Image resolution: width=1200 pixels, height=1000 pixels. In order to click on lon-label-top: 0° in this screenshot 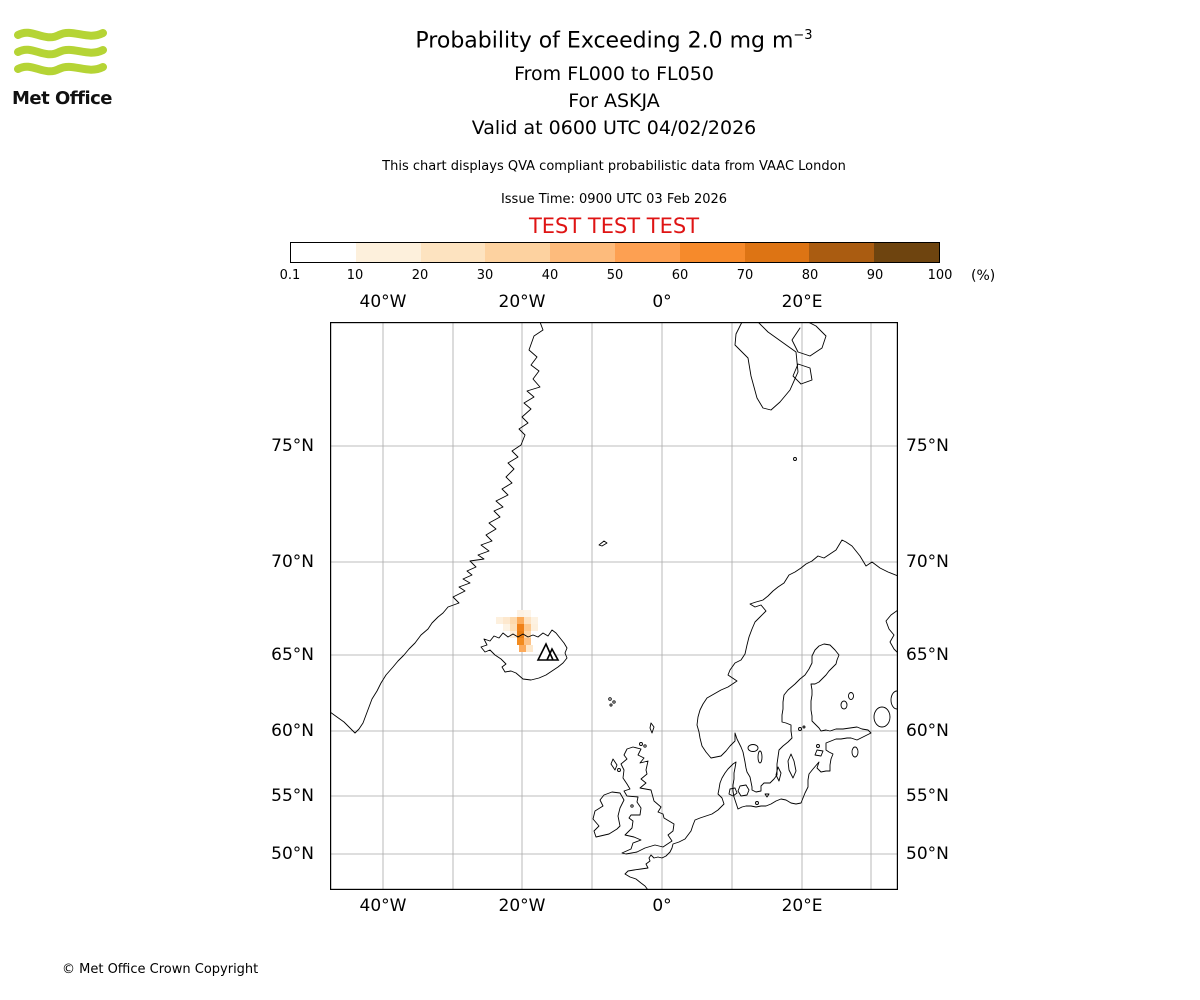, I will do `click(662, 302)`.